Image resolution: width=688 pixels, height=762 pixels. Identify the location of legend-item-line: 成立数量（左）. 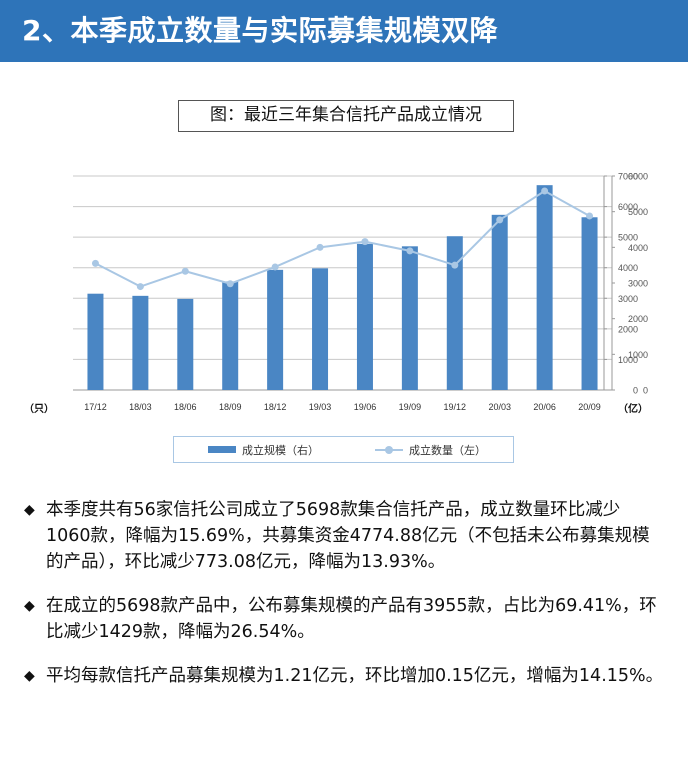
(430, 450).